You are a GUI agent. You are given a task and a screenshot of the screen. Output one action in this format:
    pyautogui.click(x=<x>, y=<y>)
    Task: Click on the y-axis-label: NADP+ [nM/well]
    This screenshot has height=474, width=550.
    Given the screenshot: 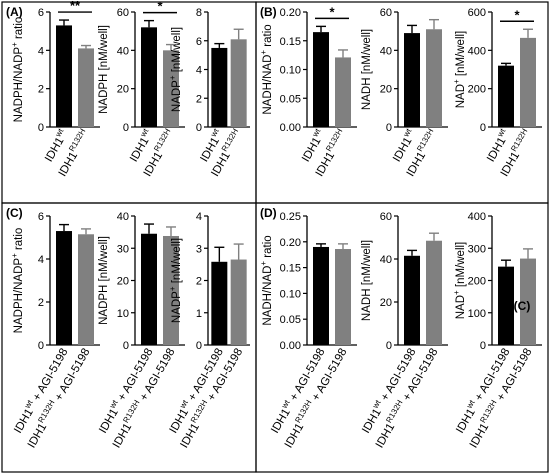 What is the action you would take?
    pyautogui.click(x=175, y=69)
    